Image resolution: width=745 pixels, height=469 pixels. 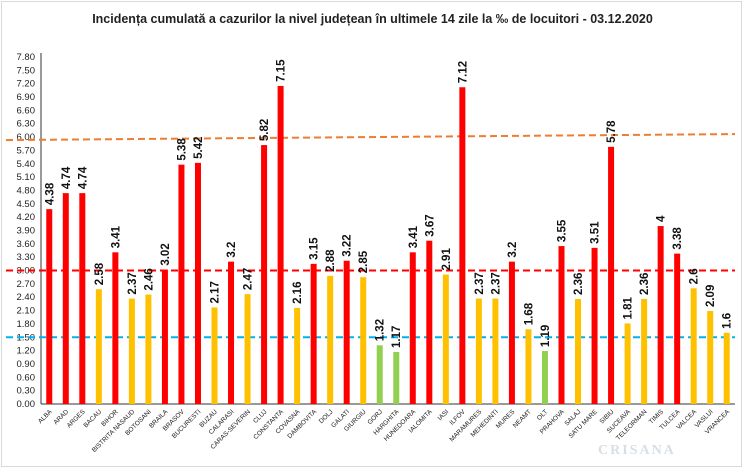 I want to click on bar-value-label: 2.91, so click(x=447, y=259).